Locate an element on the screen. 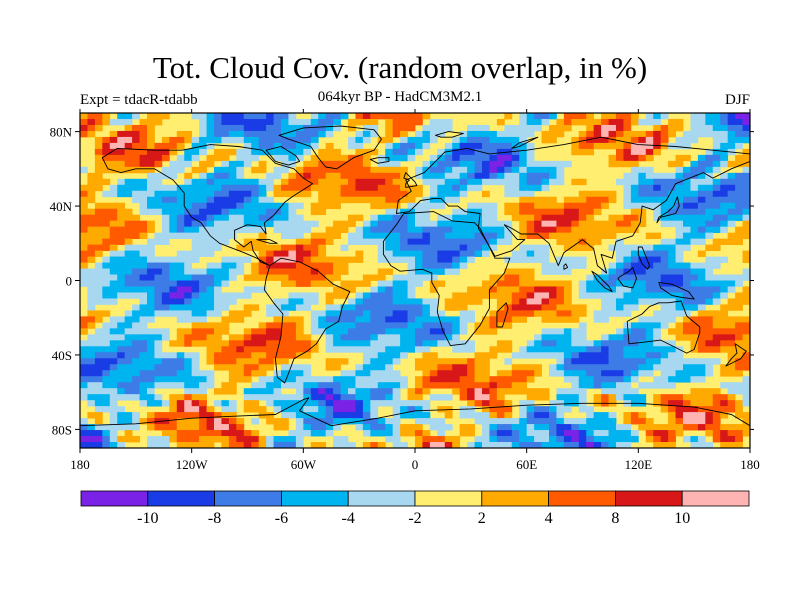 Image resolution: width=800 pixels, height=600 pixels. novaya-zemlya-outline is located at coordinates (525, 142).